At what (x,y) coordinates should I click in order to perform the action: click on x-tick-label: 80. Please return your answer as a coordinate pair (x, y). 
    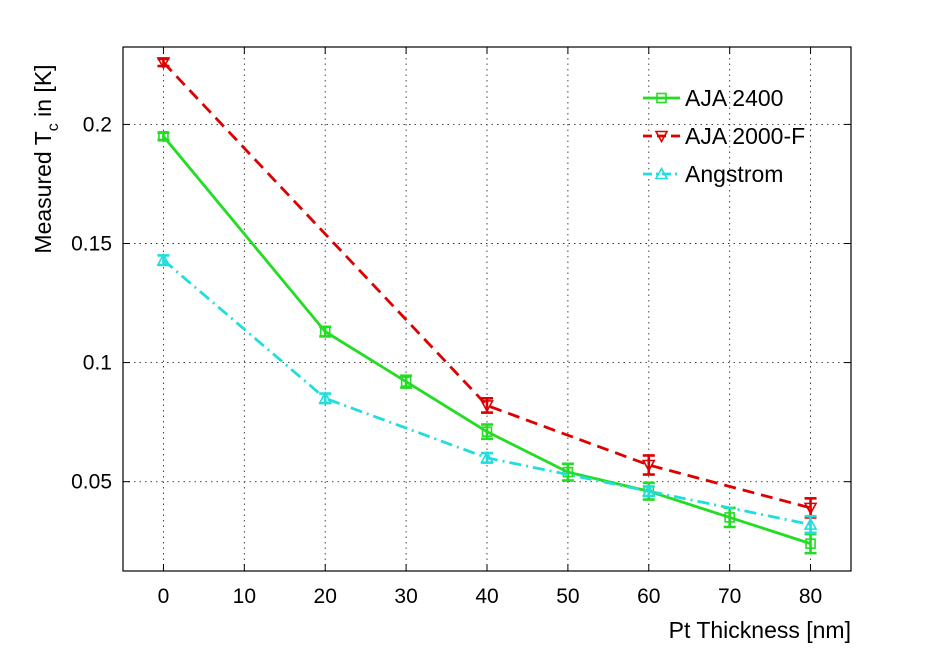
    Looking at the image, I should click on (810, 596).